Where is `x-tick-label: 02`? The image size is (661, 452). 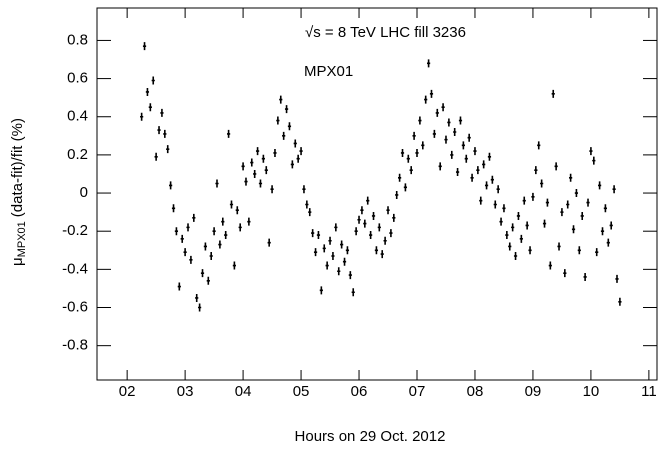 x-tick-label: 02 is located at coordinates (127, 391).